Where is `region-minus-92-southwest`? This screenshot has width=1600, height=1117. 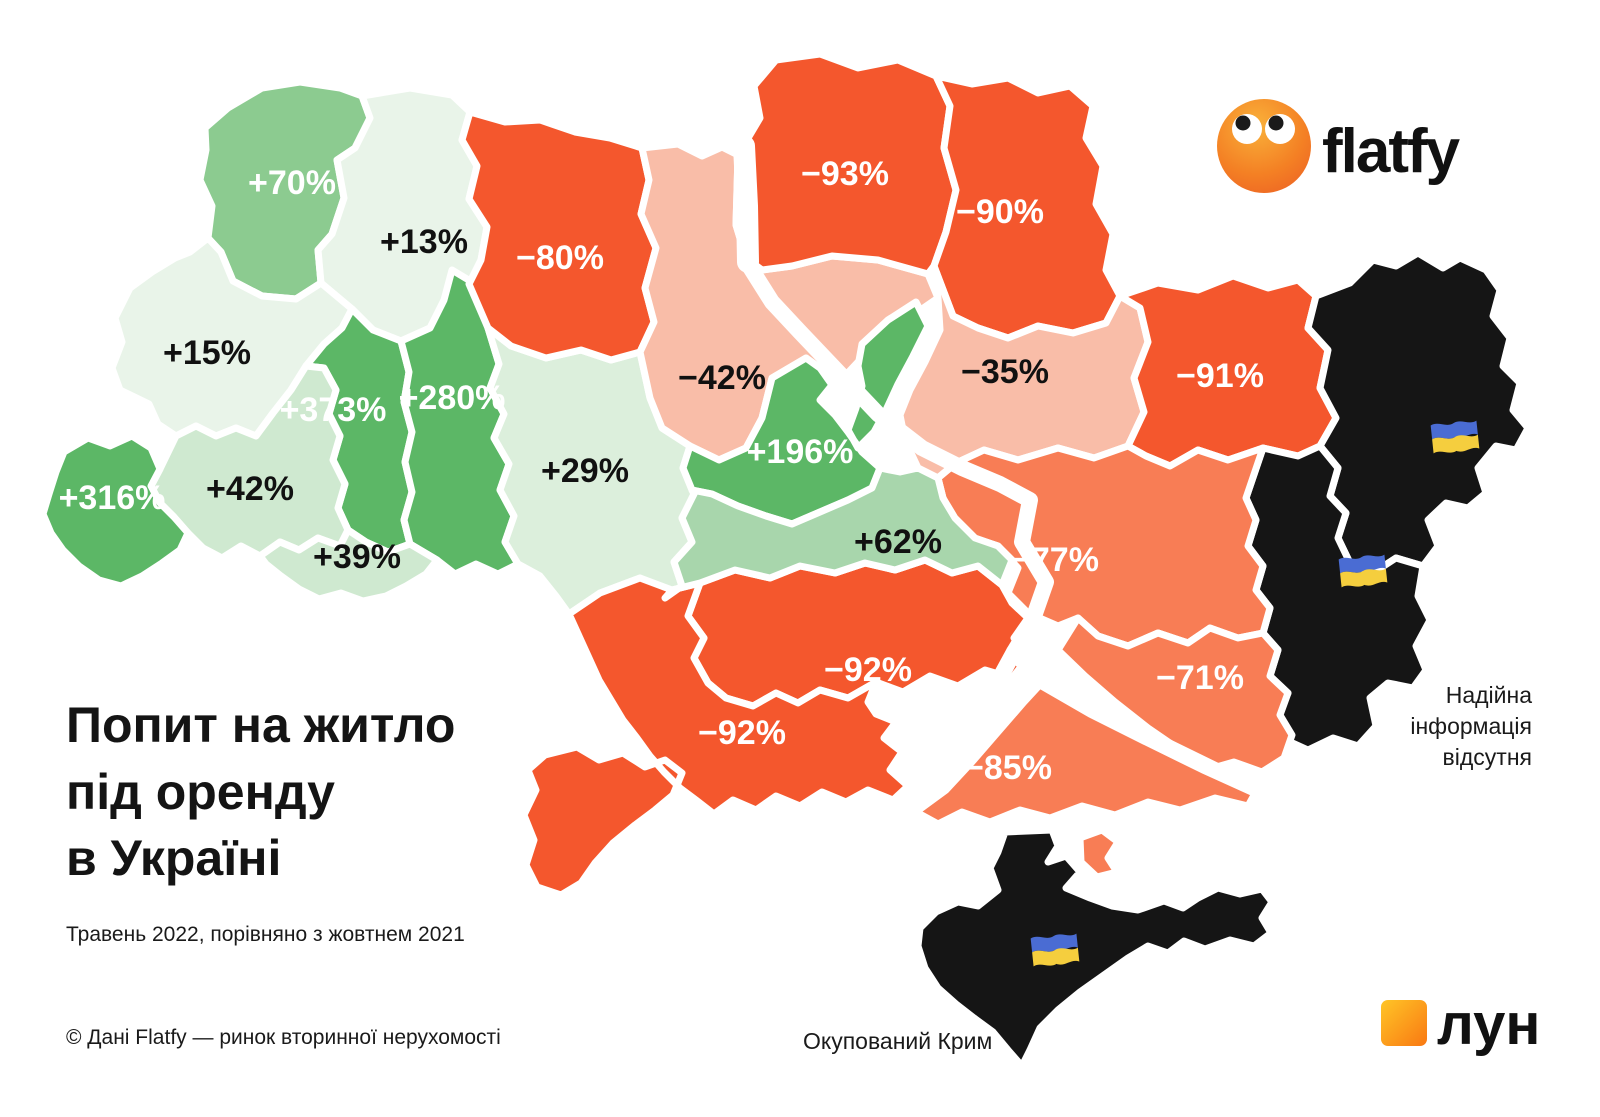 region-minus-92-southwest is located at coordinates (716, 736).